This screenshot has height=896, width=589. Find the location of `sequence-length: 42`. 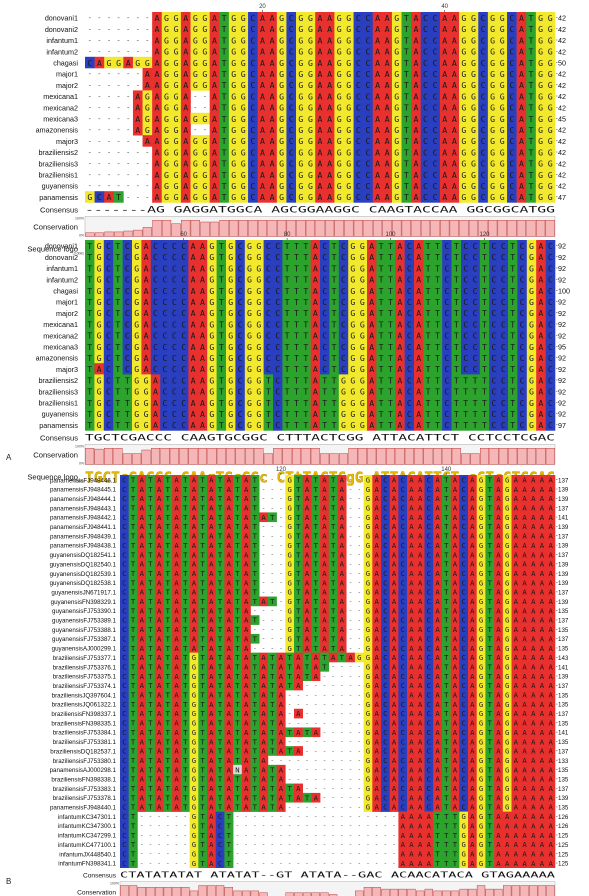

sequence-length: 42 is located at coordinates (562, 107).